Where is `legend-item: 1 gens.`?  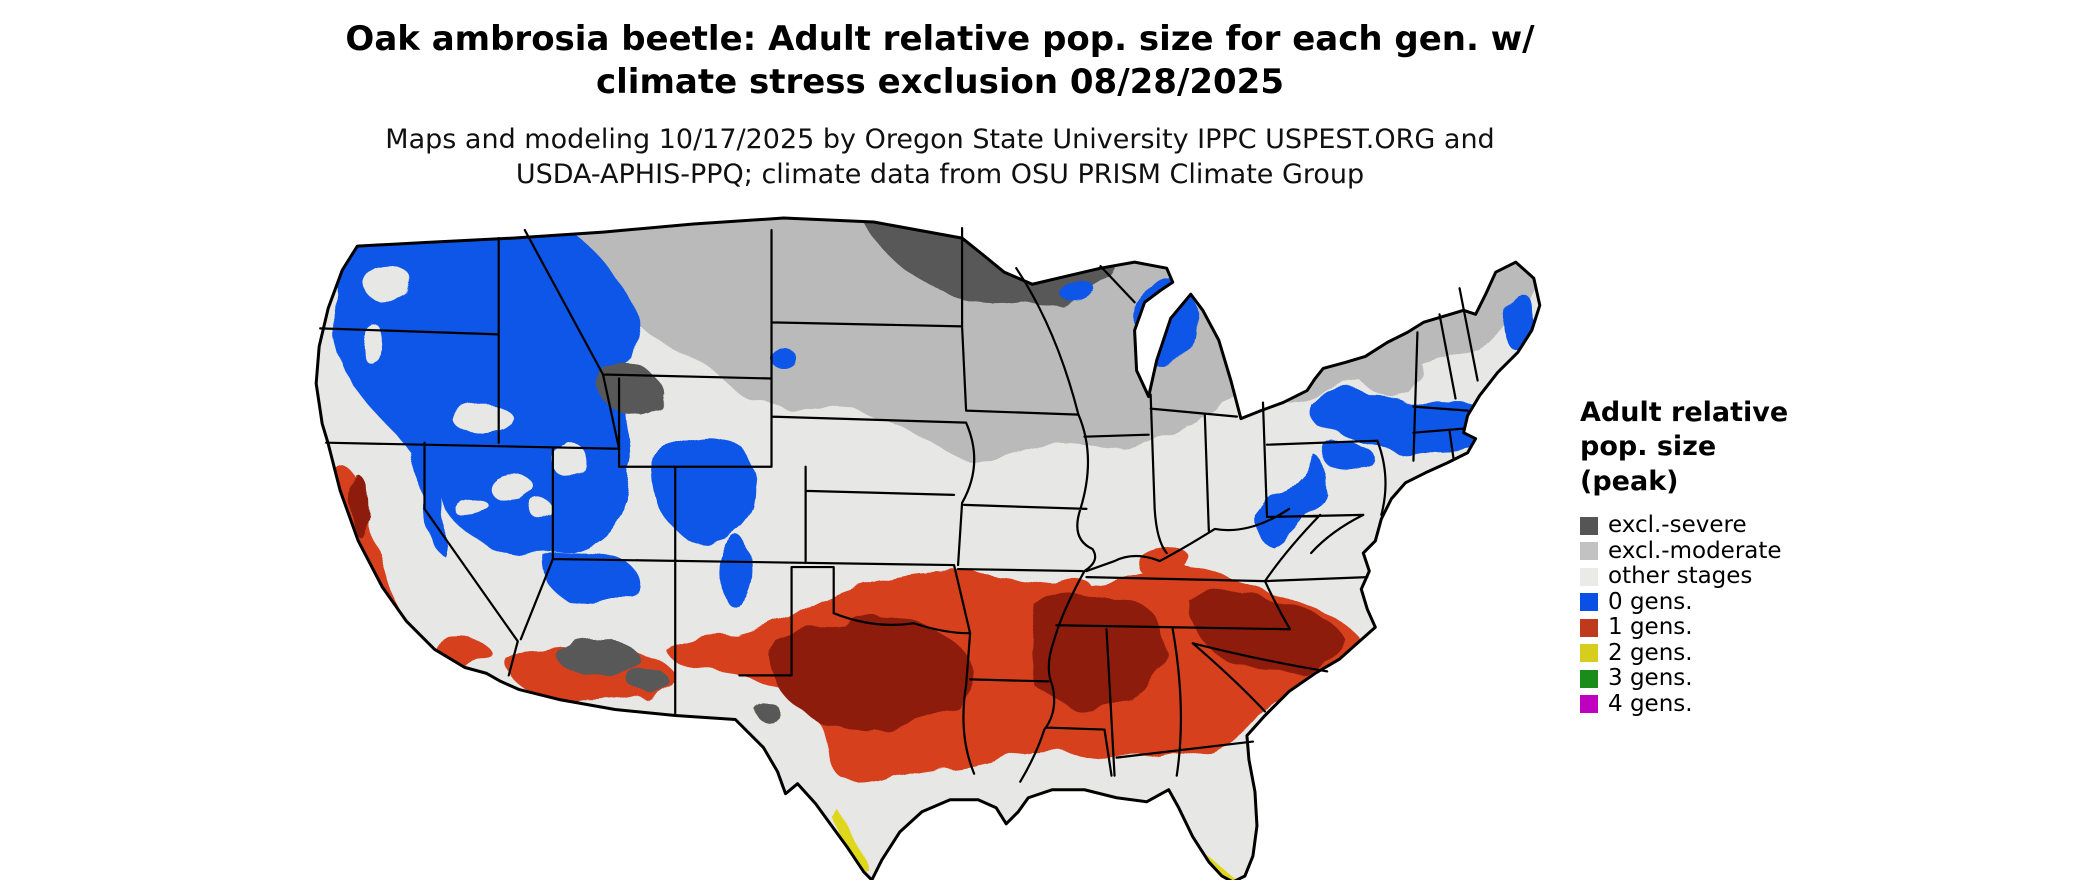
legend-item: 1 gens. is located at coordinates (1730, 628).